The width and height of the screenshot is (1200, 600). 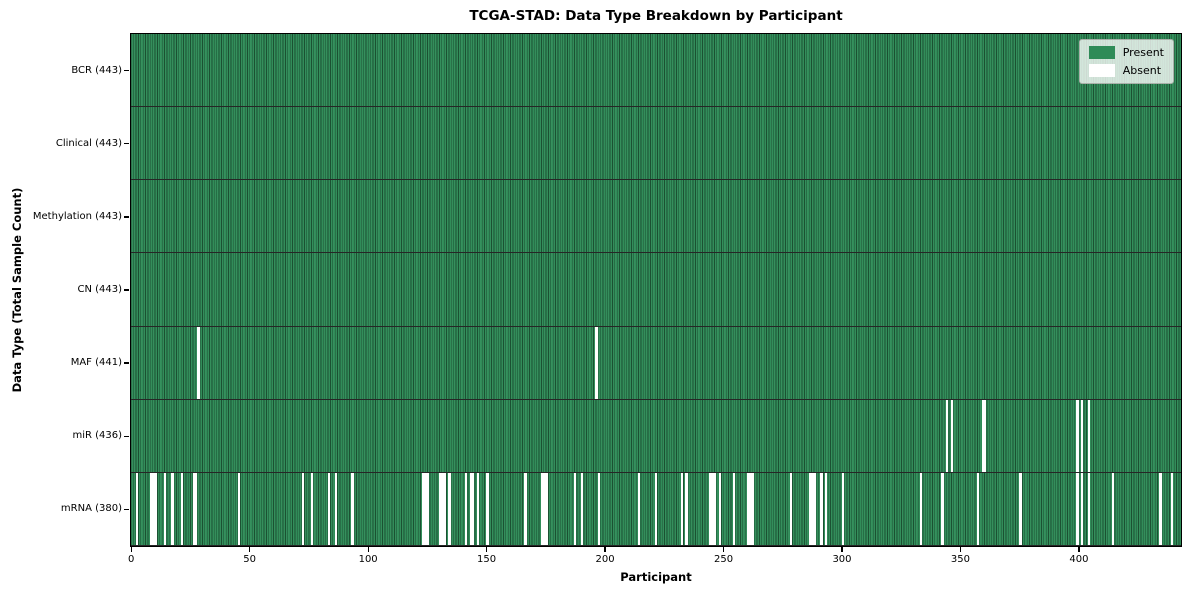 I want to click on legend: Present Absent, so click(x=1126, y=61).